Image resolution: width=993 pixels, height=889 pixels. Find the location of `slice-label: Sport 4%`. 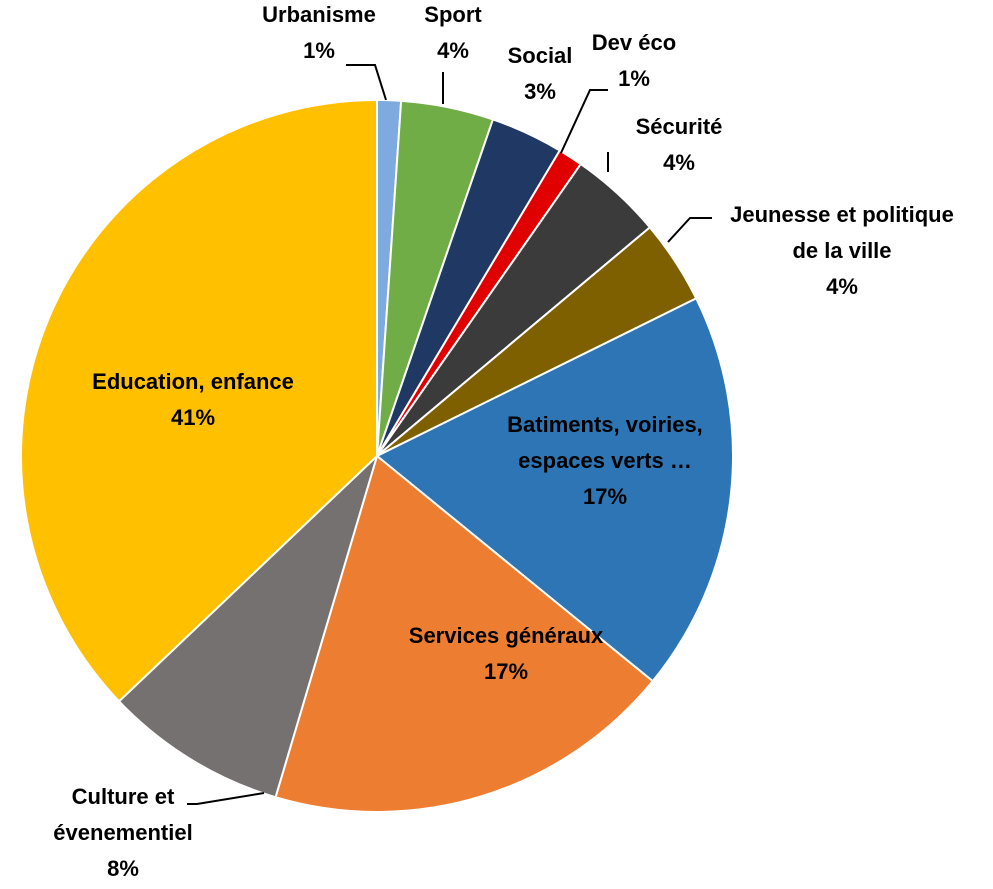

slice-label: Sport 4% is located at coordinates (453, 32).